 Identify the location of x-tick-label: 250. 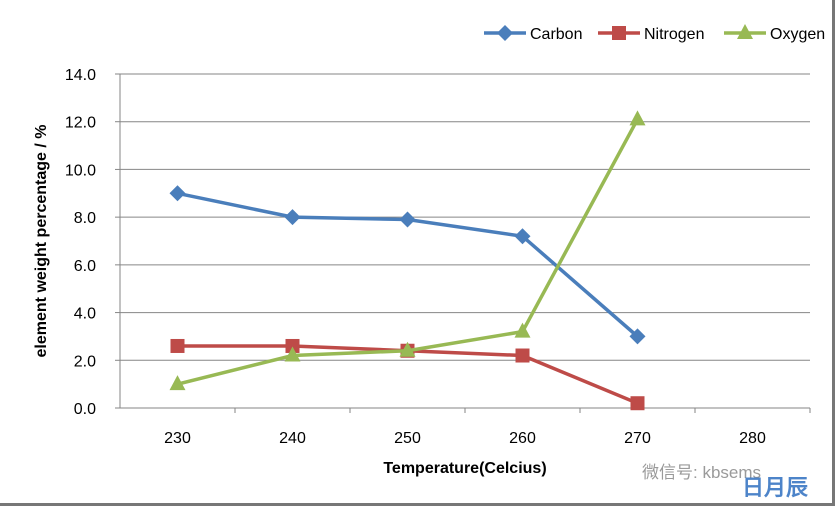
(407, 438).